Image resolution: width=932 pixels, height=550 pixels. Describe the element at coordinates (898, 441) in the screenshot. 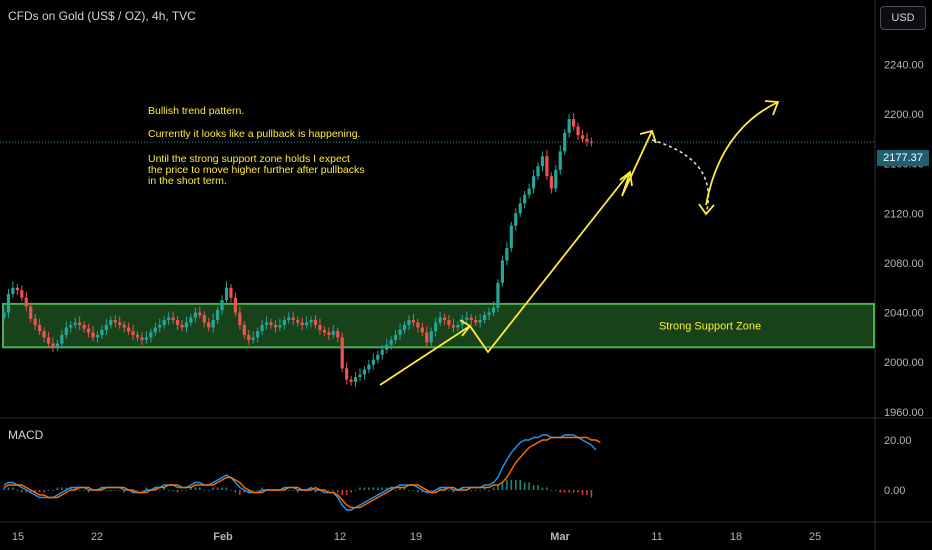

I see `macd-tick-label: 20.00` at that location.